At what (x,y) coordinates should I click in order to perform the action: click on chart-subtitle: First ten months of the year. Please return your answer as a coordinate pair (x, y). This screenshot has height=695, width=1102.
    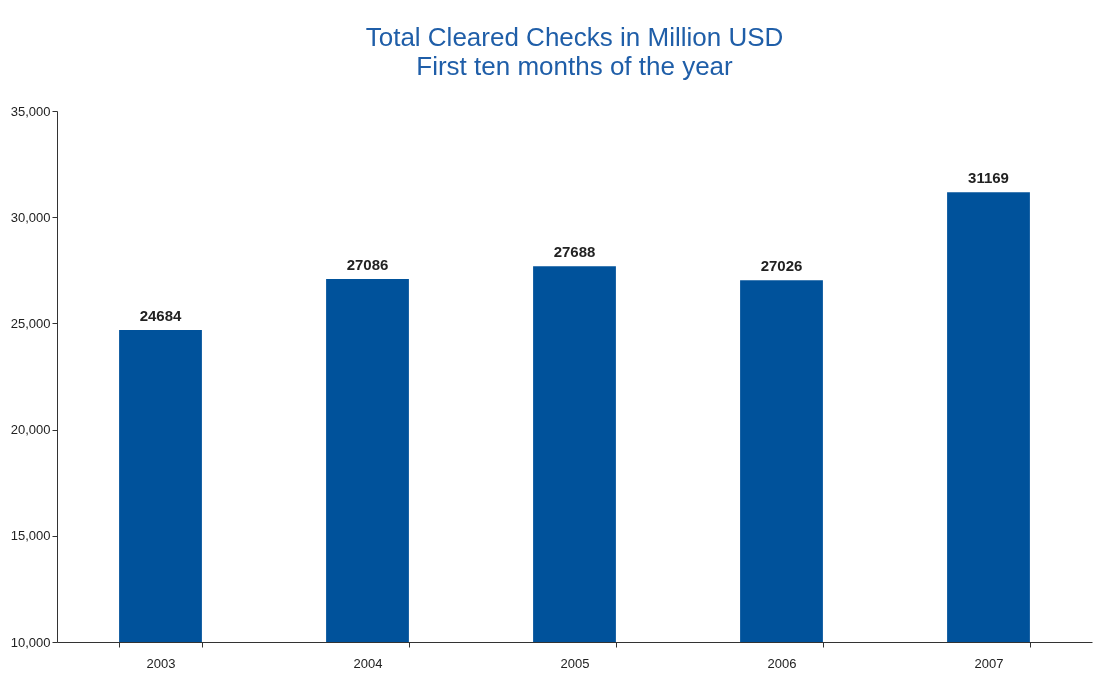
    Looking at the image, I should click on (575, 66).